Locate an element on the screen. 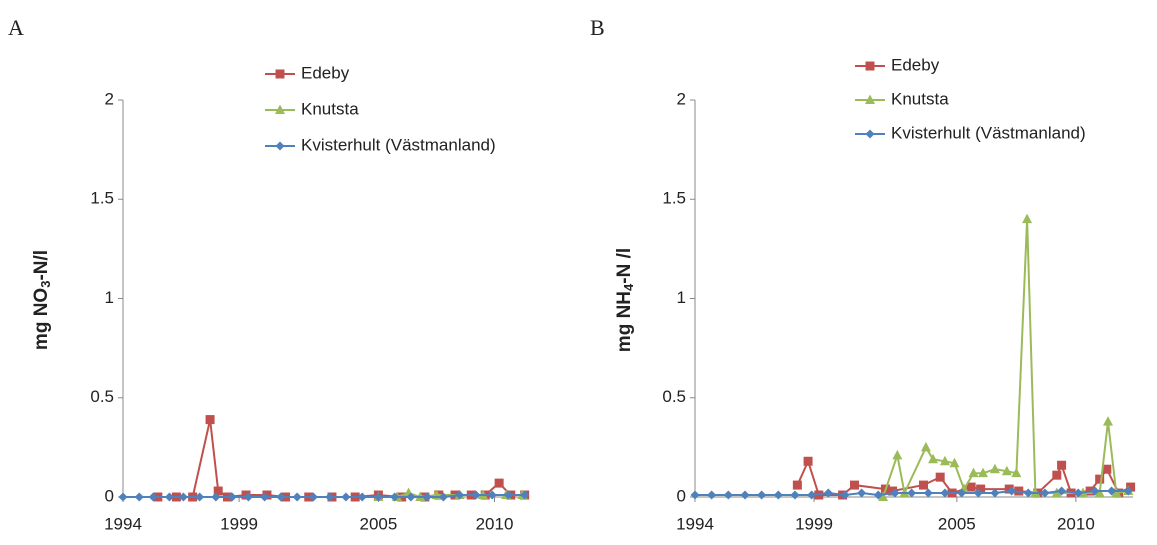 The height and width of the screenshot is (545, 1157). y-axis-label: mg NO3-N/l is located at coordinates (42, 300).